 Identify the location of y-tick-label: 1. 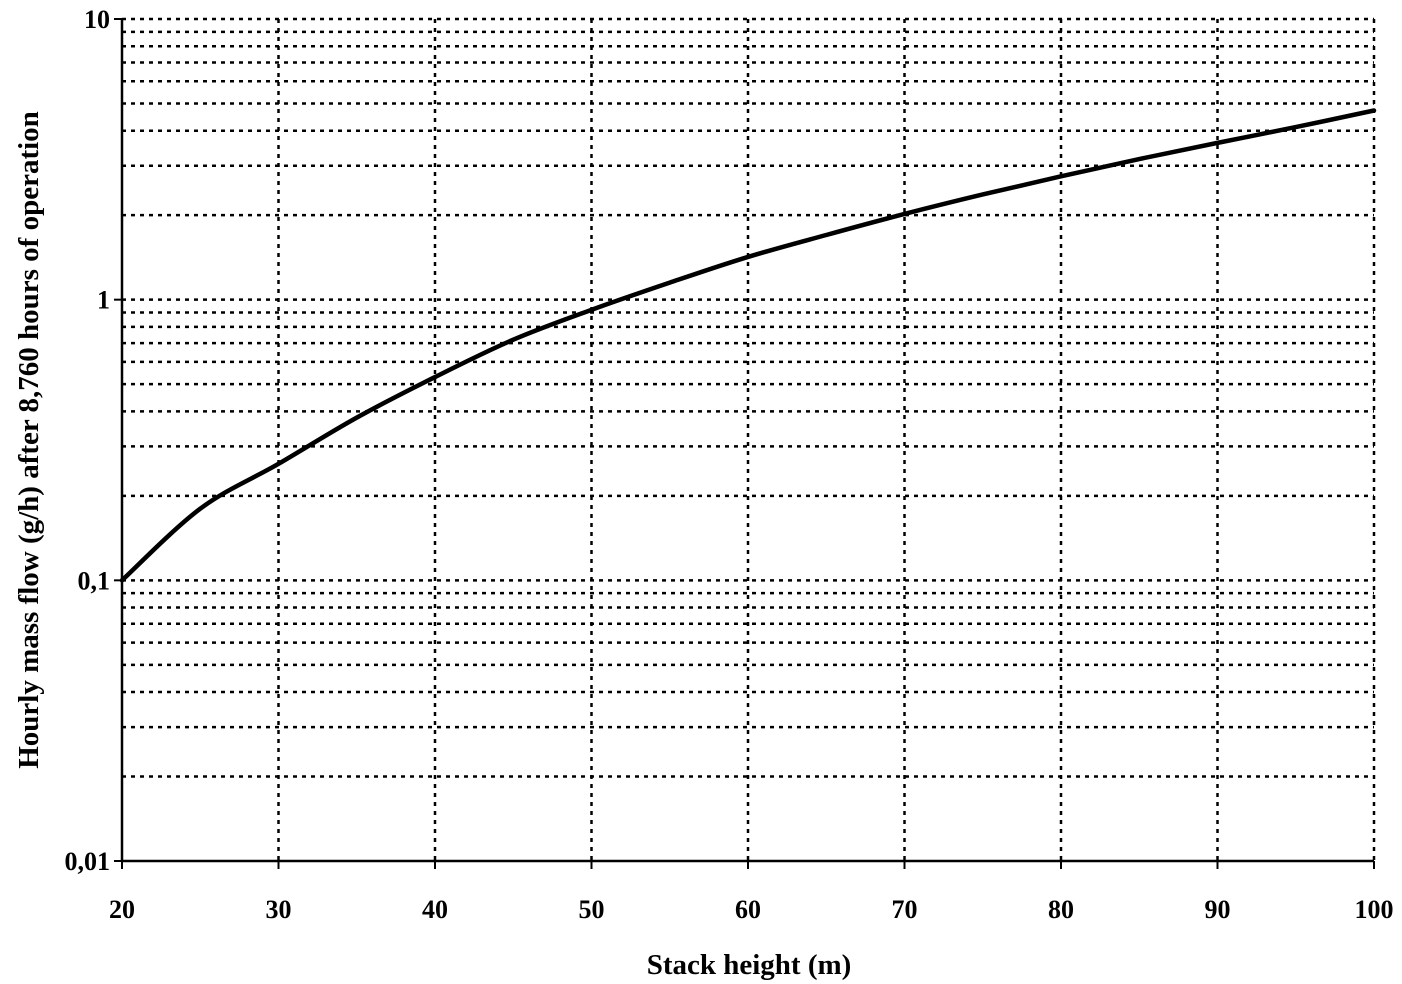
(103, 300).